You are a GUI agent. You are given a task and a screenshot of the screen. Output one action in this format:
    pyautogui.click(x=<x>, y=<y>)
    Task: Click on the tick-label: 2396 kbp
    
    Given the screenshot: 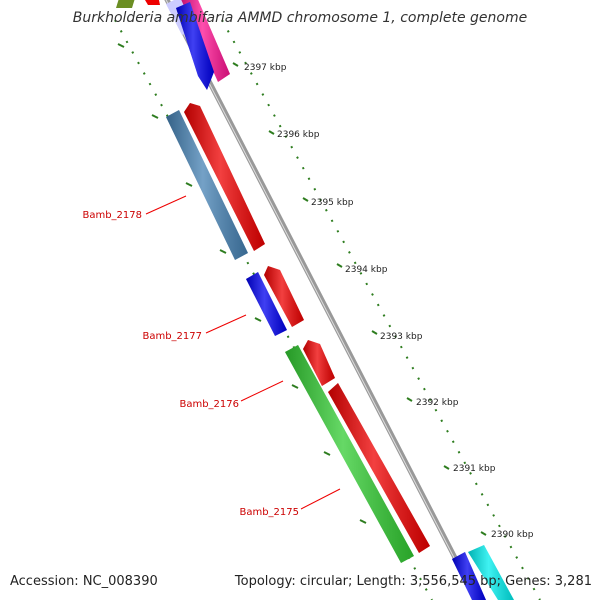 What is the action you would take?
    pyautogui.click(x=298, y=135)
    